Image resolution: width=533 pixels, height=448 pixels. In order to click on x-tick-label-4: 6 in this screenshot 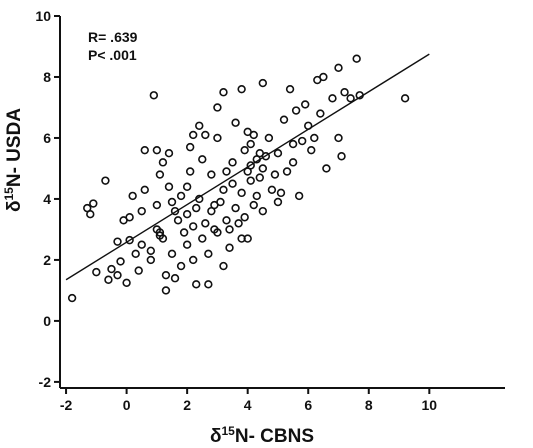, I will do `click(308, 405)`.